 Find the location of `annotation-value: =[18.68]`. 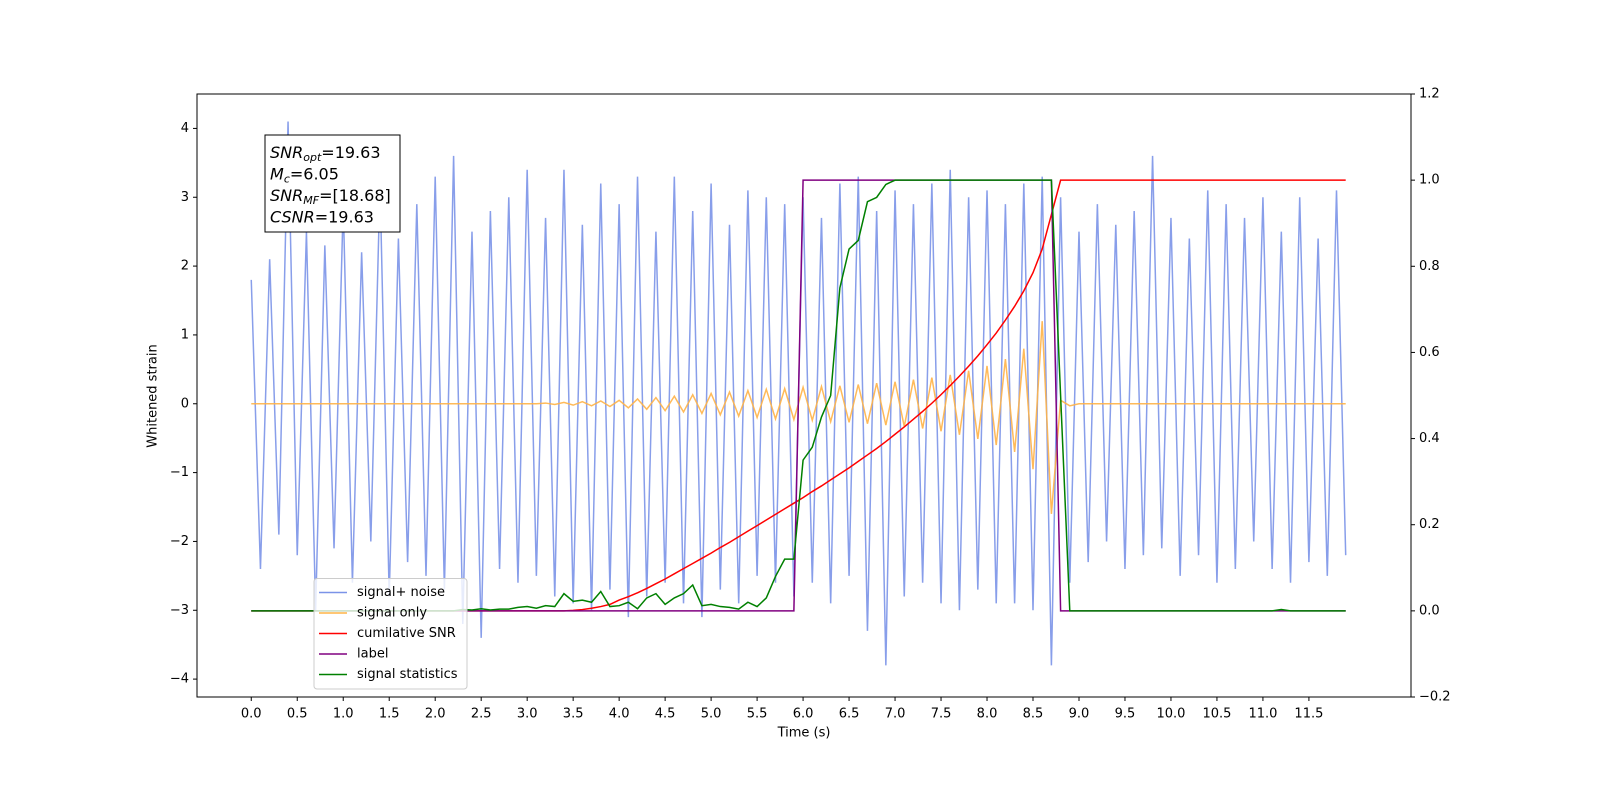

annotation-value: =[18.68] is located at coordinates (355, 195).